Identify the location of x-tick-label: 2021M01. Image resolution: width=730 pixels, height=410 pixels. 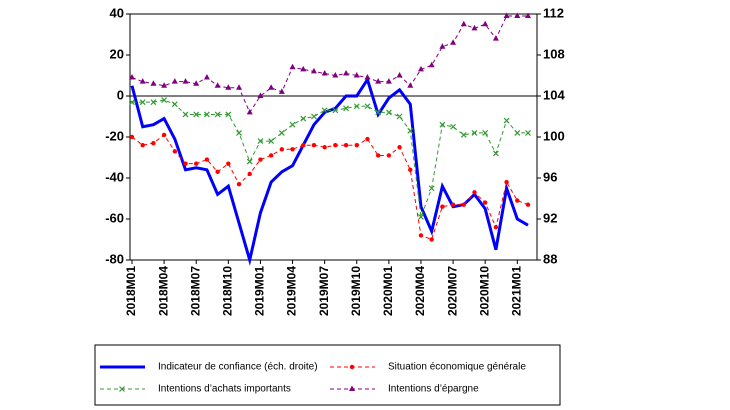
(516, 291).